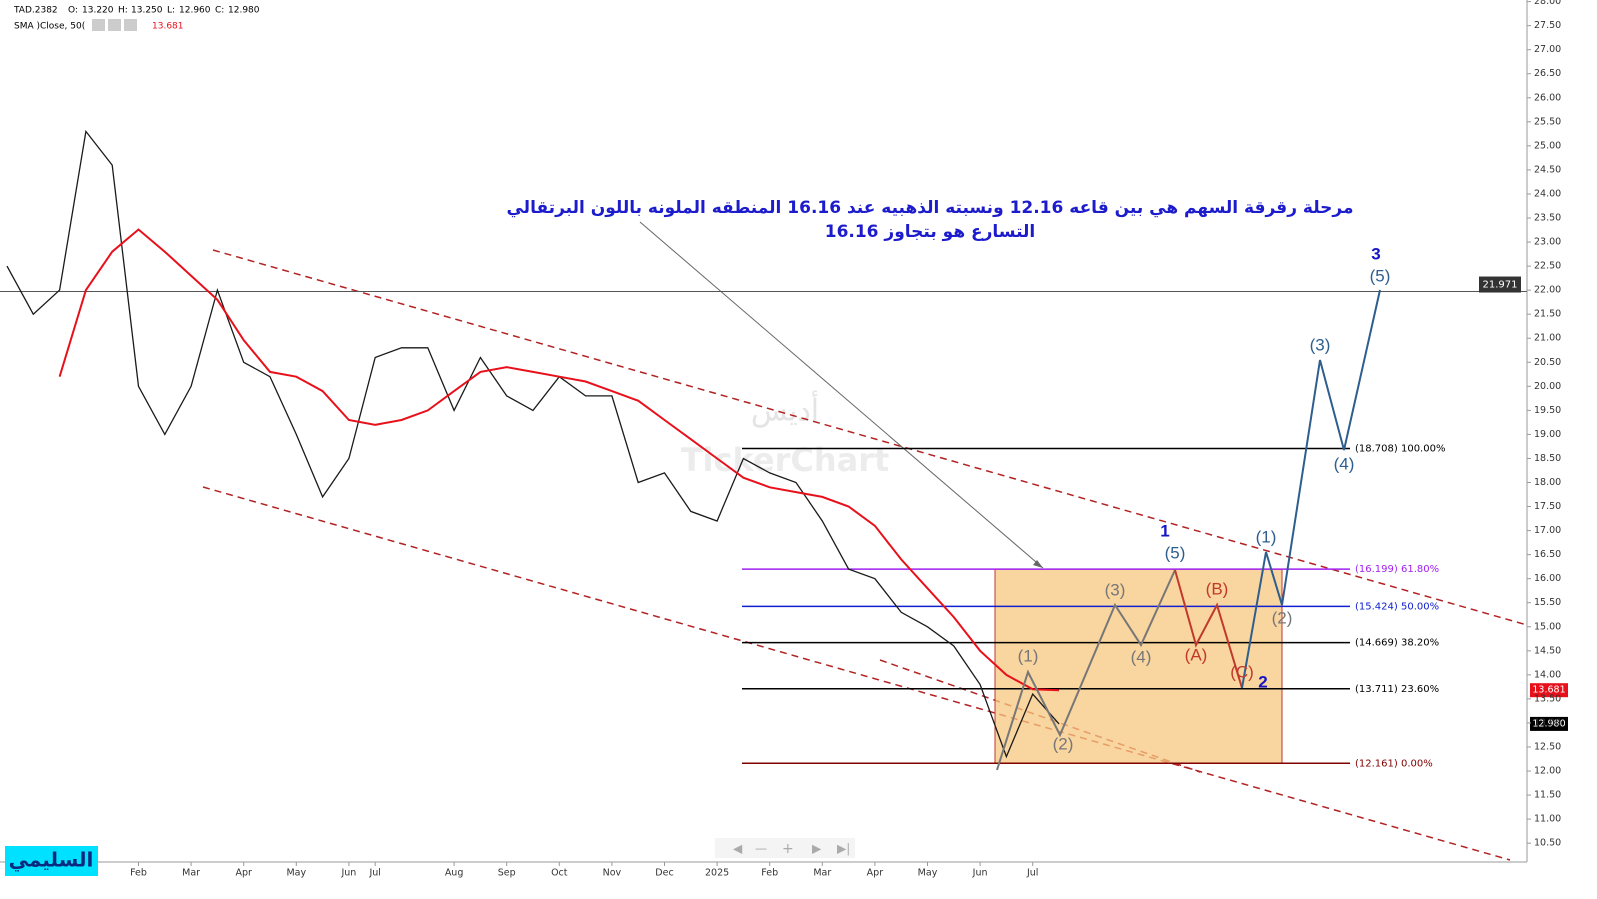 The height and width of the screenshot is (899, 1597). I want to click on y-tick-label: 25.00, so click(1547, 145).